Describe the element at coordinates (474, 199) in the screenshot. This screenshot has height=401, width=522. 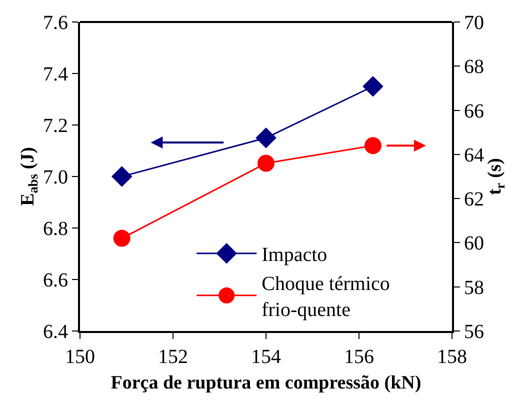
I see `y2-tick-label: 62` at that location.